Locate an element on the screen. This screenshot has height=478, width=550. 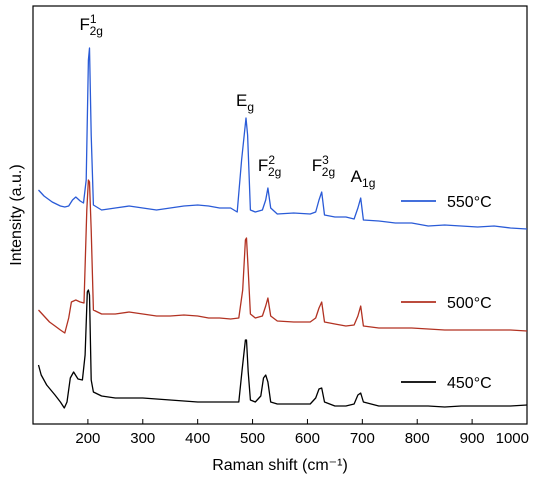
legend-label-1: 500°C is located at coordinates (469, 303).